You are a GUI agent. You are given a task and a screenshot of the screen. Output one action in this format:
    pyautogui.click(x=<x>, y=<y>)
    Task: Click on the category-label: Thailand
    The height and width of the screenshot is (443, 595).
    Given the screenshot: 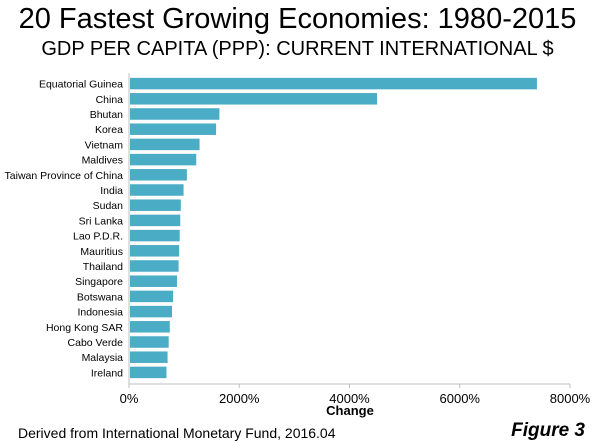 What is the action you would take?
    pyautogui.click(x=103, y=267)
    